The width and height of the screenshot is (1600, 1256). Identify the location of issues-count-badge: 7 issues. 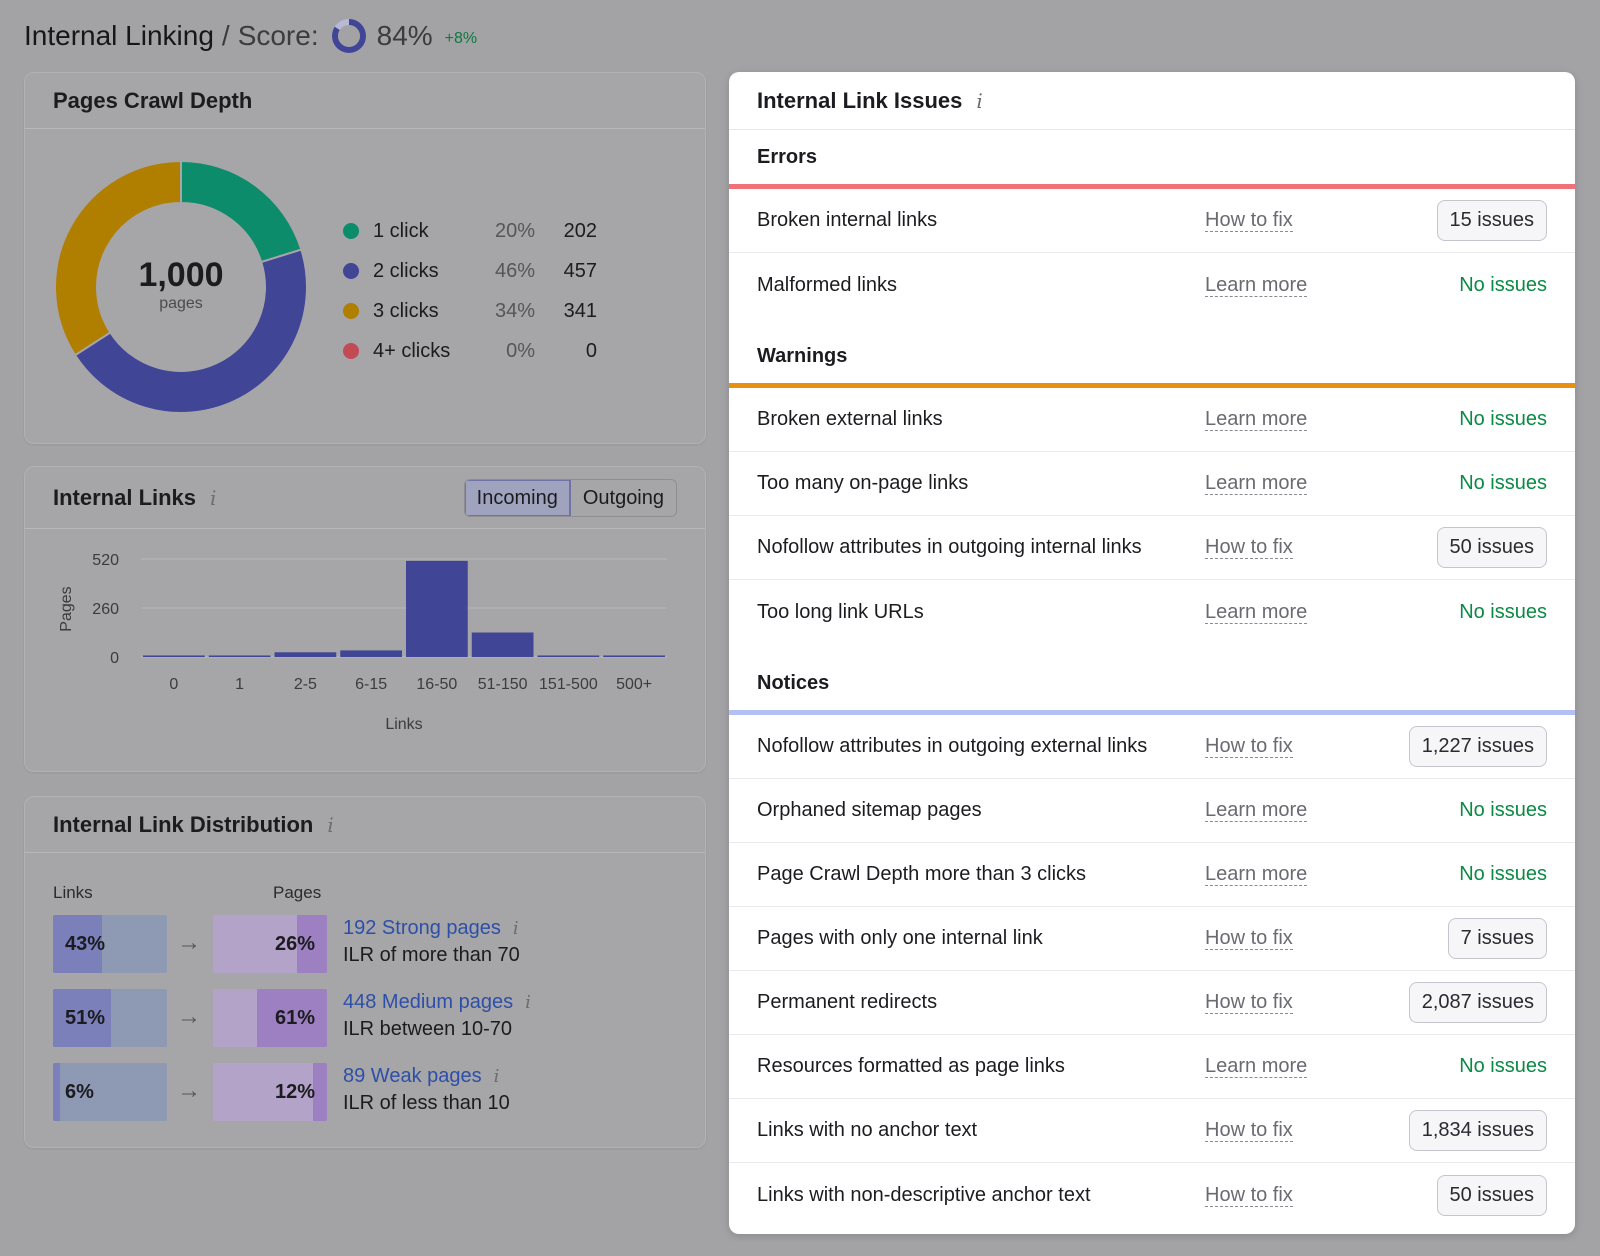
(1497, 938).